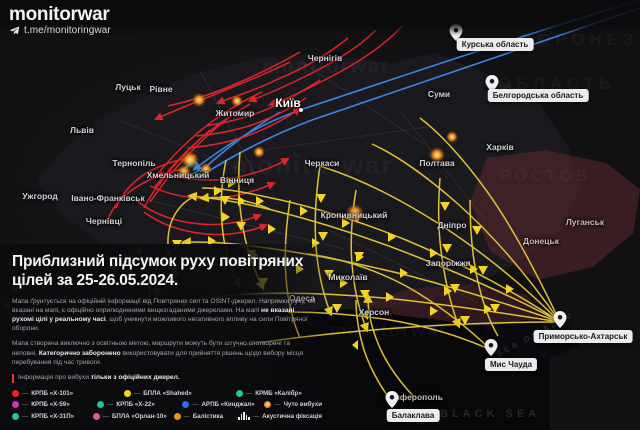  Describe the element at coordinates (79, 353) in the screenshot. I see `para2-b: Категорично заборонено` at that location.